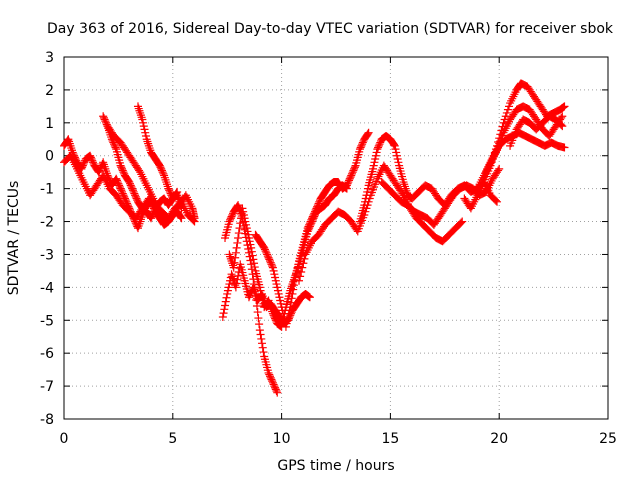 The image size is (640, 480). Describe the element at coordinates (390, 439) in the screenshot. I see `x-tick-label: 15` at that location.